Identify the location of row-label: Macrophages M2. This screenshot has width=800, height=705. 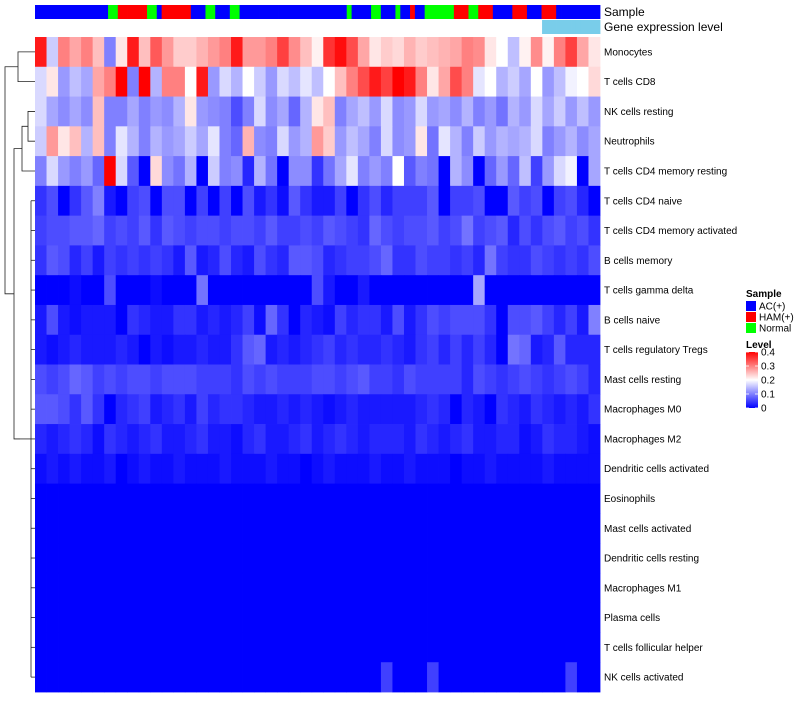
(643, 439).